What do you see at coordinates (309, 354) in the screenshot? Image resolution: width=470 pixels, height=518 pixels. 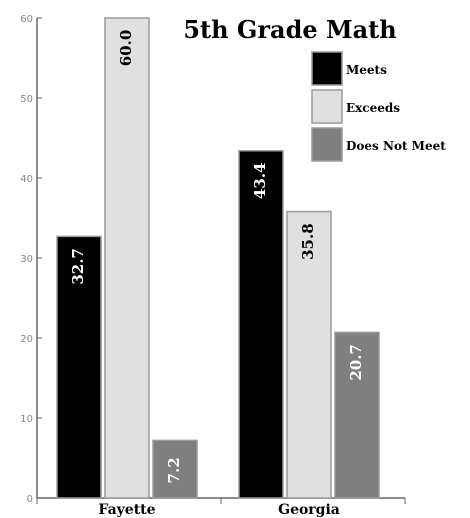 I see `bar-georgia-exceeds` at bounding box center [309, 354].